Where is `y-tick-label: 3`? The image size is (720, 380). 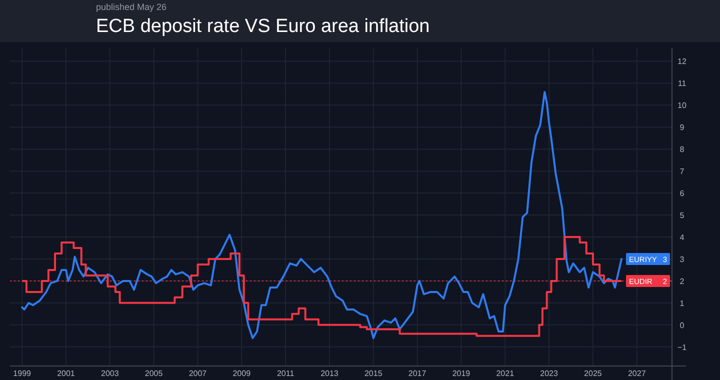 y-tick-label: 3 is located at coordinates (682, 259).